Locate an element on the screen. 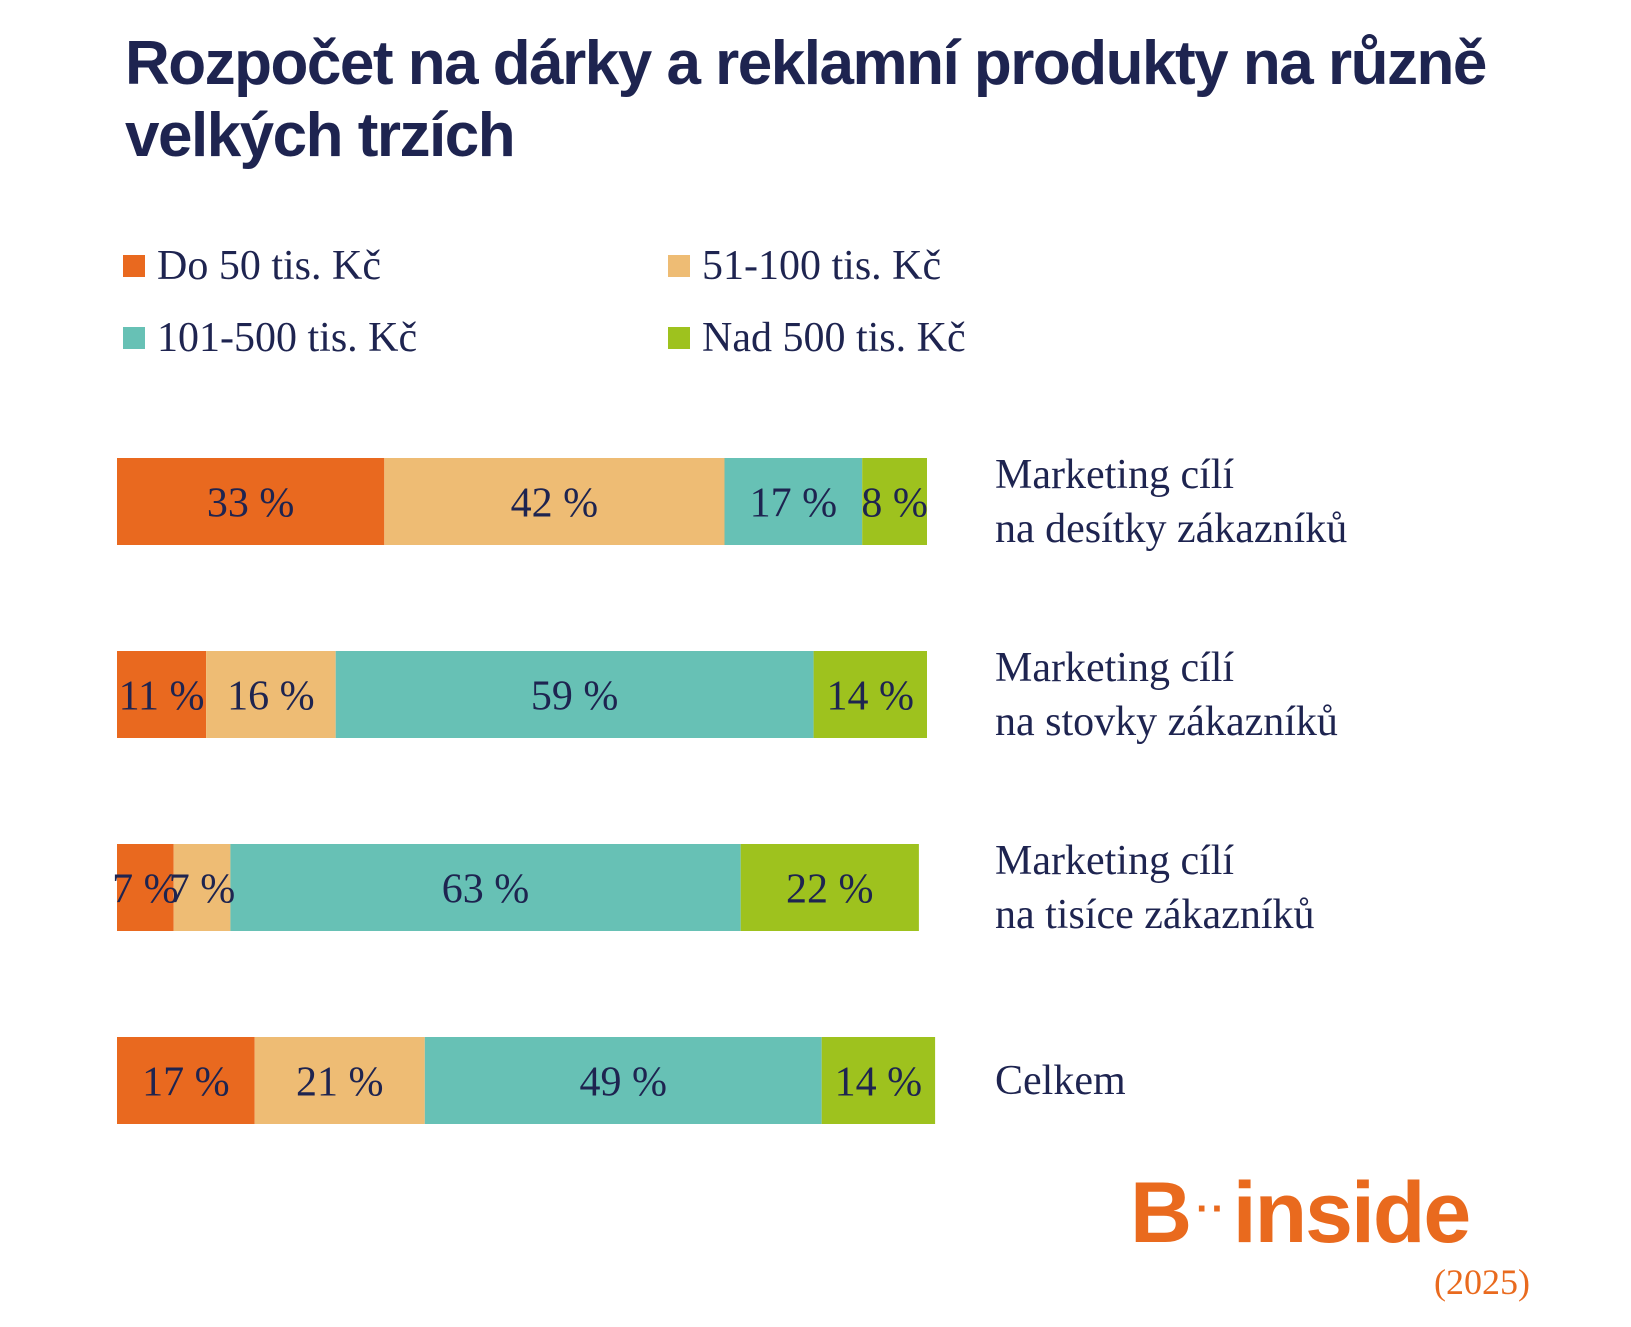 This screenshot has width=1631, height=1327. category-label: Marketing cílí na stovky zákazníků is located at coordinates (1275, 695).